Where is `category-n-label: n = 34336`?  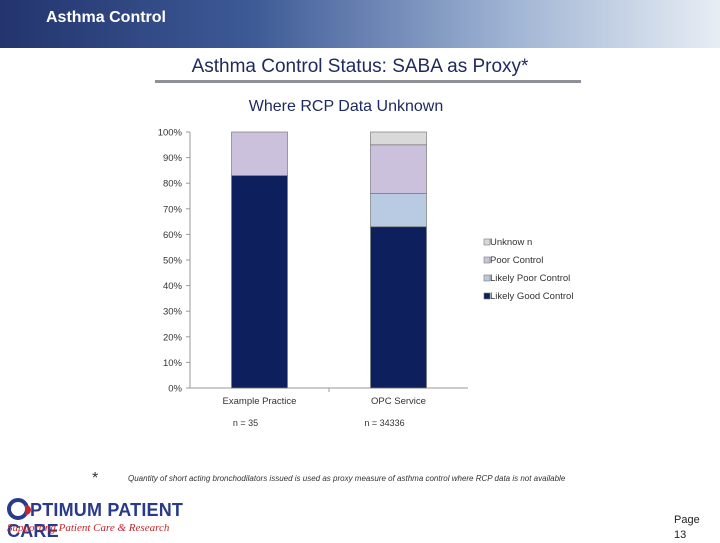
category-n-label: n = 34336 is located at coordinates (384, 423).